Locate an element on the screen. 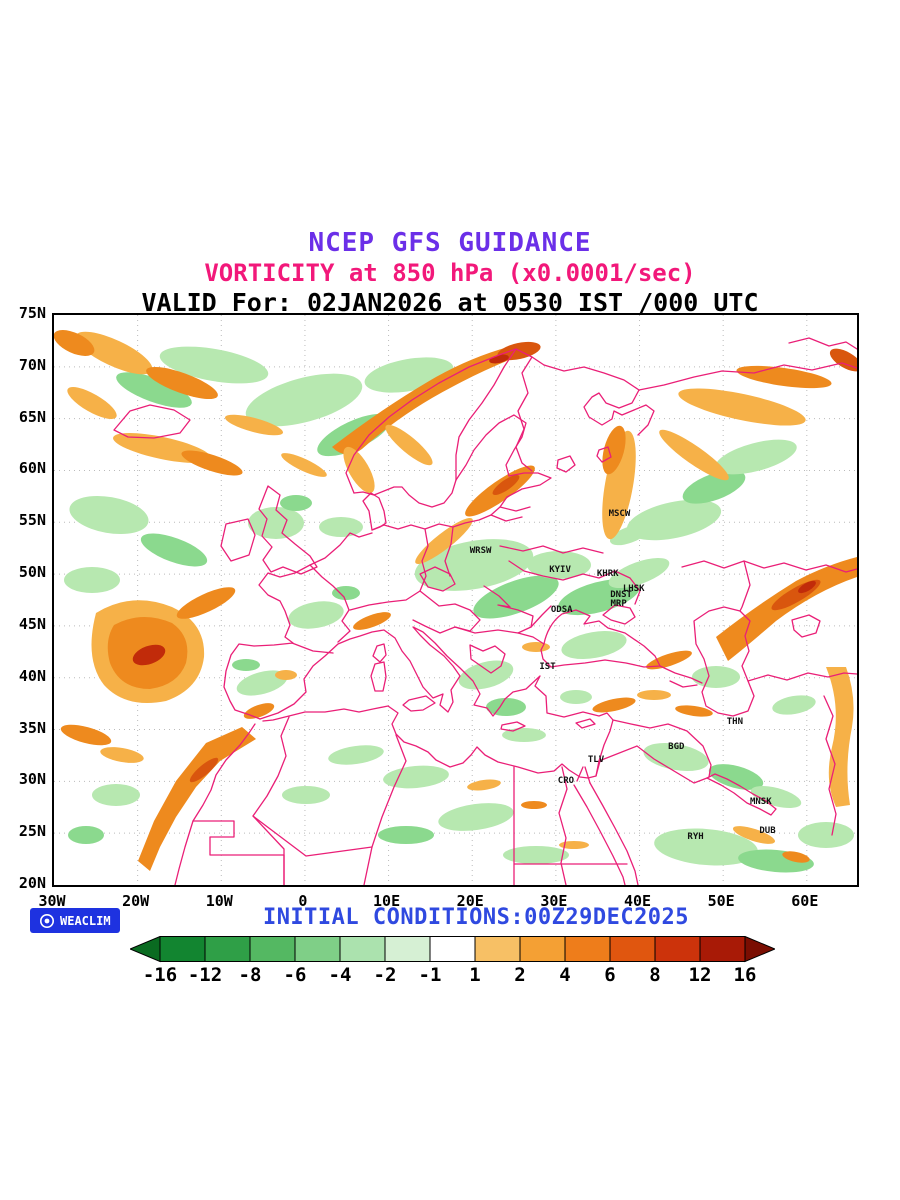 This screenshot has height=1200, width=900. colorbar-tick-label: 12 is located at coordinates (700, 975).